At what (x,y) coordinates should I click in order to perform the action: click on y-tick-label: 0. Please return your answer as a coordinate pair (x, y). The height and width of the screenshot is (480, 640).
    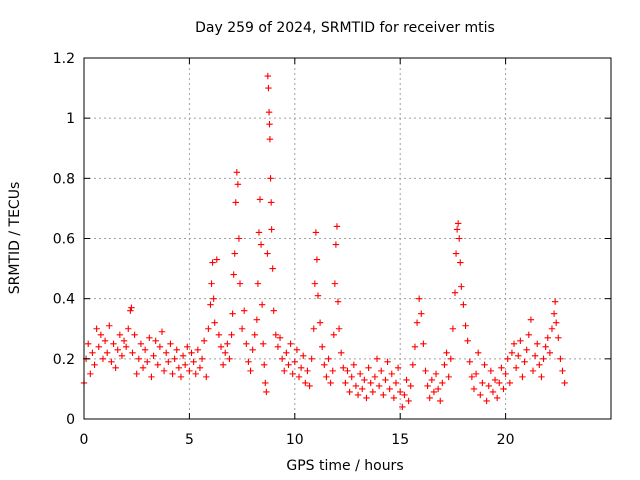
    Looking at the image, I should click on (70, 420).